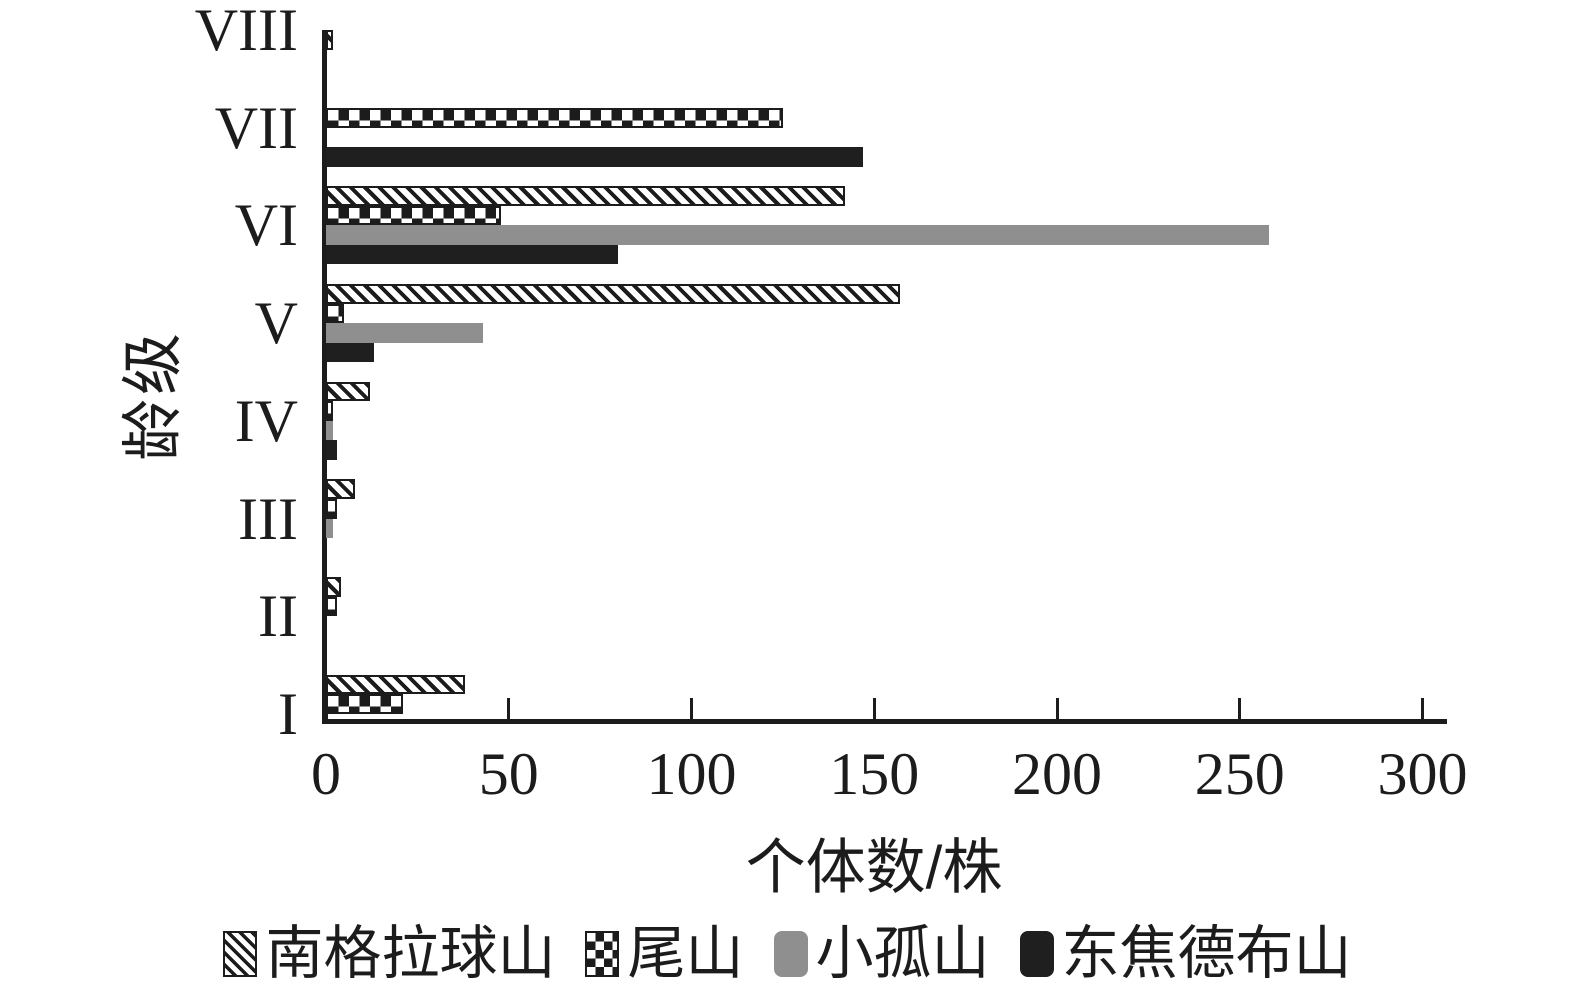 This screenshot has height=1005, width=1575. Describe the element at coordinates (405, 333) in the screenshot. I see `bar-小孤山-V` at that location.